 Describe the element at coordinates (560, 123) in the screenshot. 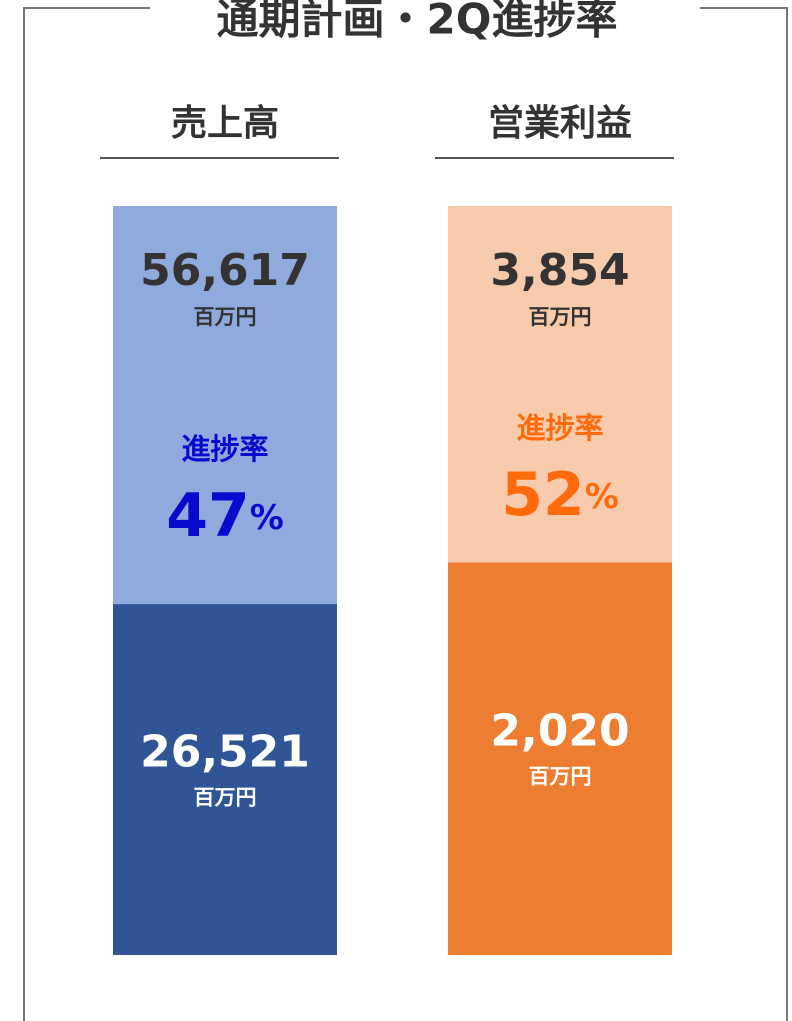

I see `panel-heading: 営業利益` at that location.